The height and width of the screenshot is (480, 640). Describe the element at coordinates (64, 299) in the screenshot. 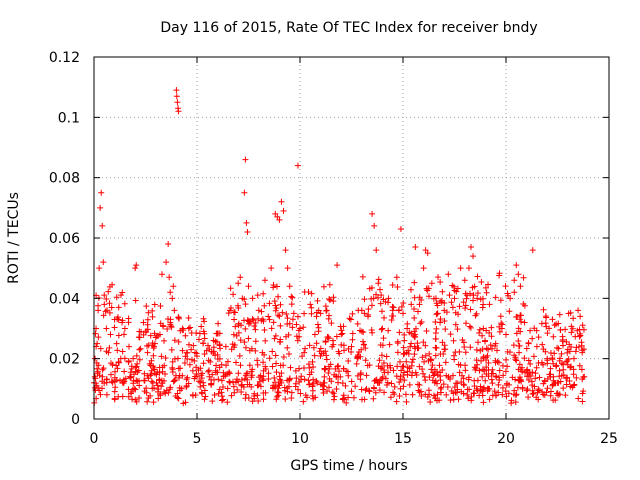

I see `y-tick-label: 0.04` at that location.